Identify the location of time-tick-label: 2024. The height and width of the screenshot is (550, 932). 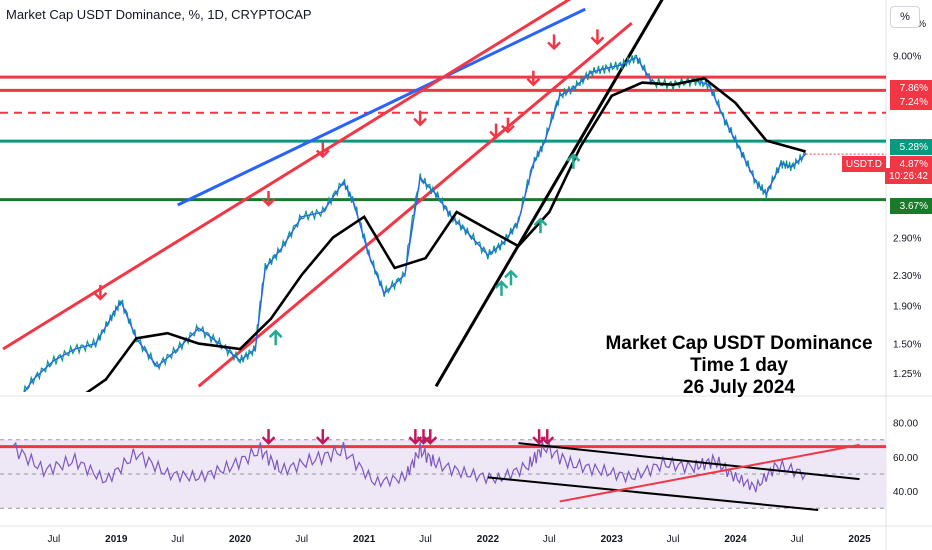
(735, 539).